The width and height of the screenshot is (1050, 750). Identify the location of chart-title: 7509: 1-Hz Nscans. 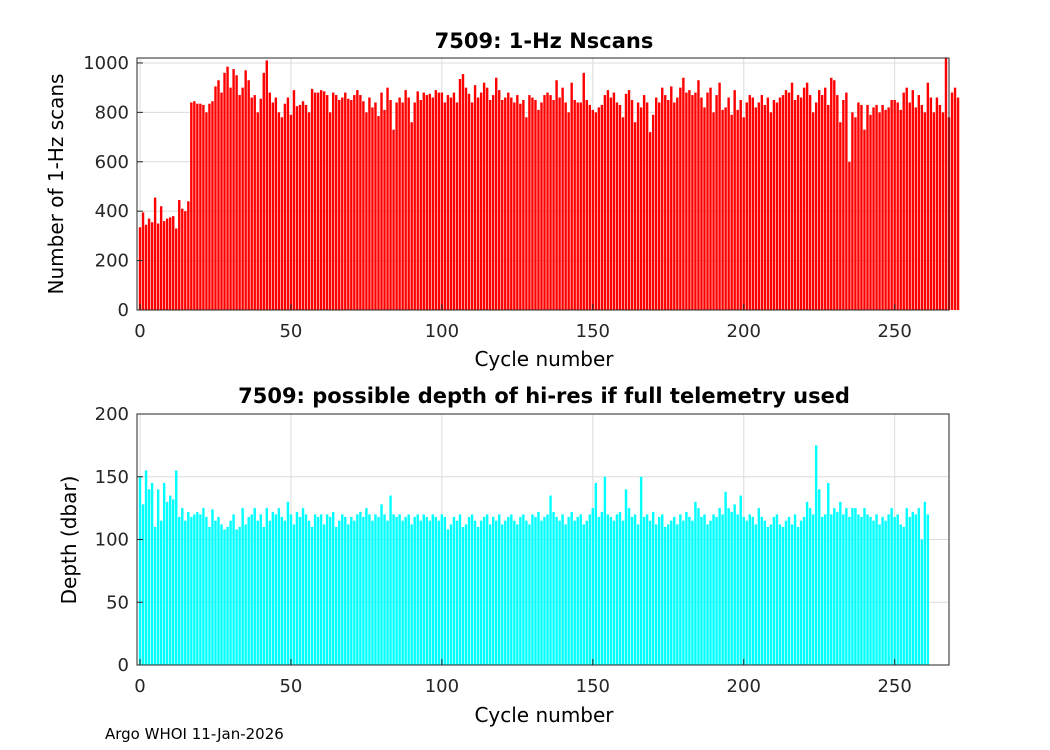
(544, 41).